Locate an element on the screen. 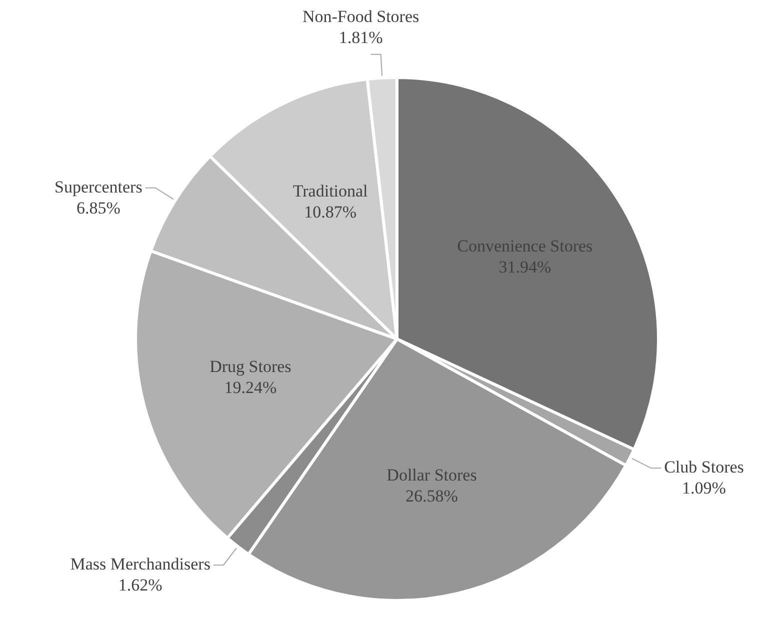 This screenshot has height=643, width=779. data-label: 1.81% is located at coordinates (360, 37).